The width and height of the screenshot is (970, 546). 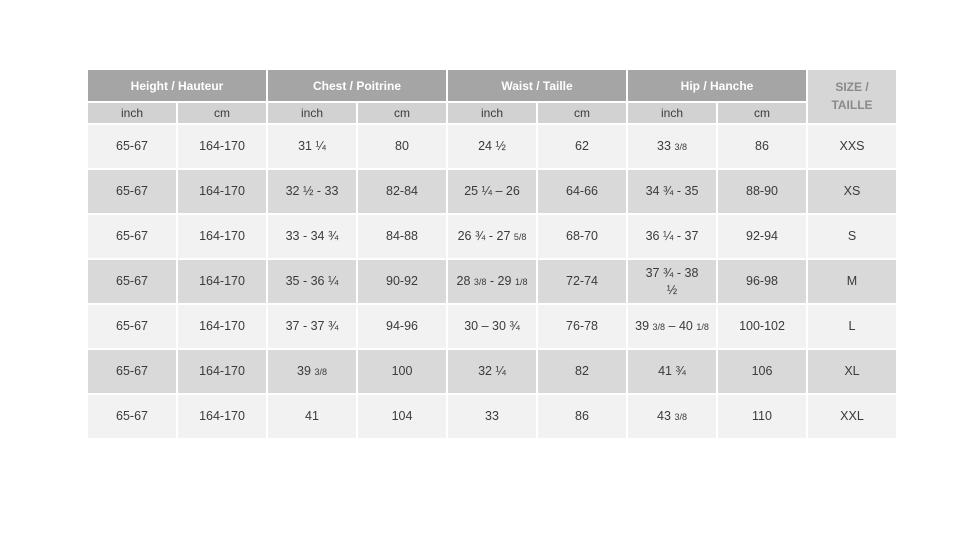 I want to click on cell-waist-cm: 76-78, so click(x=582, y=326).